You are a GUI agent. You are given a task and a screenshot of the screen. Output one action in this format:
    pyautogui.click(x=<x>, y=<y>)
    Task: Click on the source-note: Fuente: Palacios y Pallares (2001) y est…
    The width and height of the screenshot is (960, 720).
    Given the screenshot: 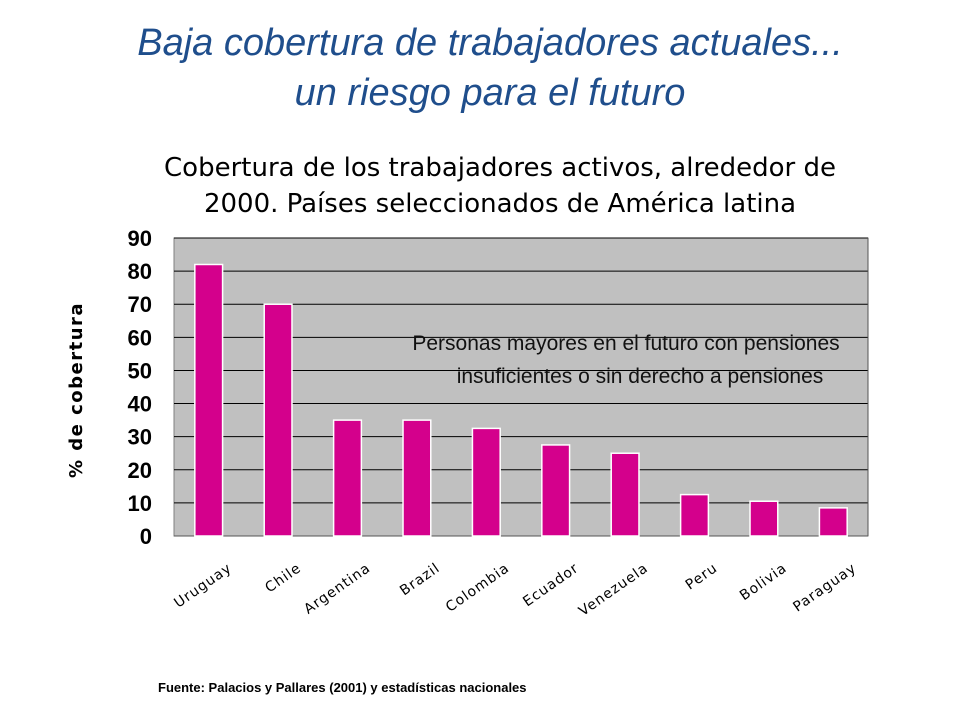 What is the action you would take?
    pyautogui.click(x=342, y=687)
    